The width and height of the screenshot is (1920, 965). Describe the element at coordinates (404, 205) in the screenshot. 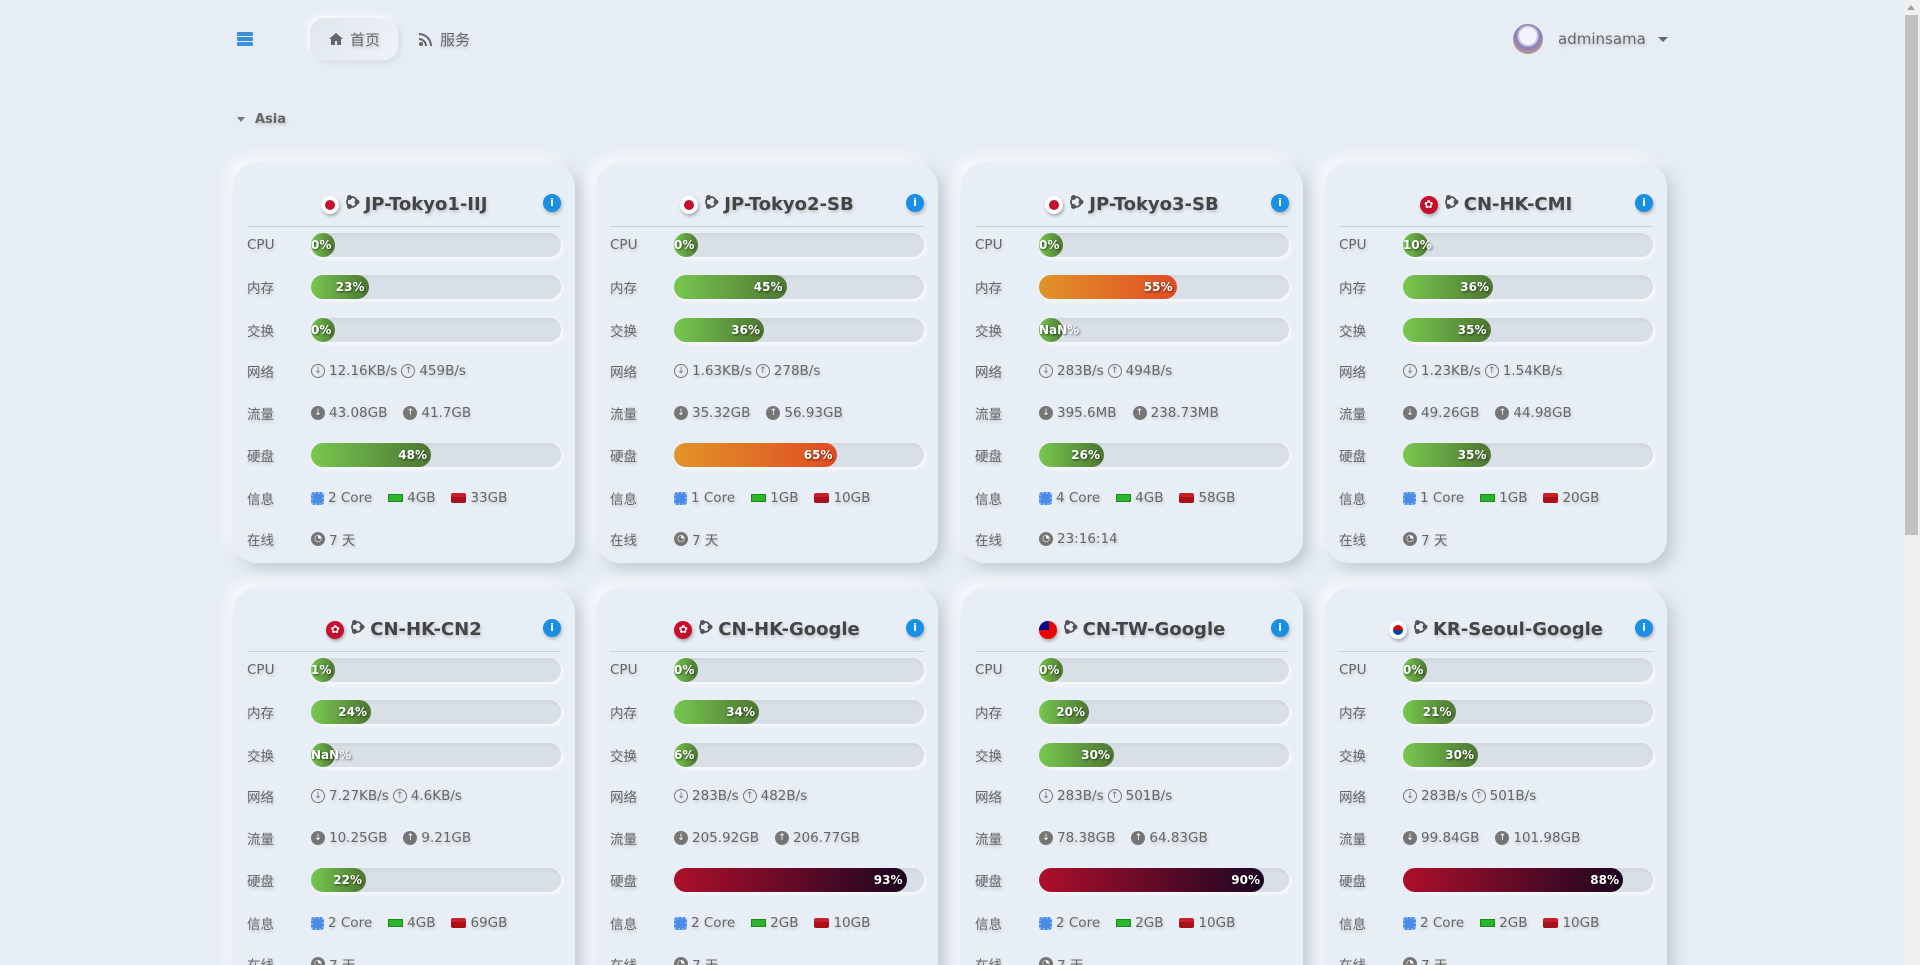

I see `server-title: JP-Tokyo1-IIJ` at that location.